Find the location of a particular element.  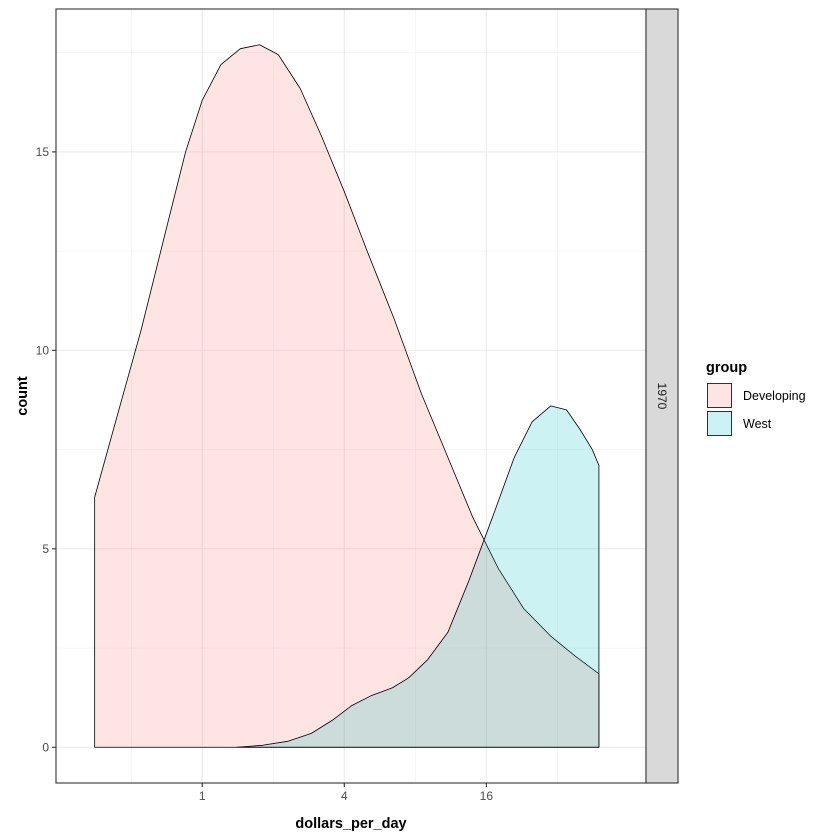

facet-strip: 1970 is located at coordinates (662, 396).